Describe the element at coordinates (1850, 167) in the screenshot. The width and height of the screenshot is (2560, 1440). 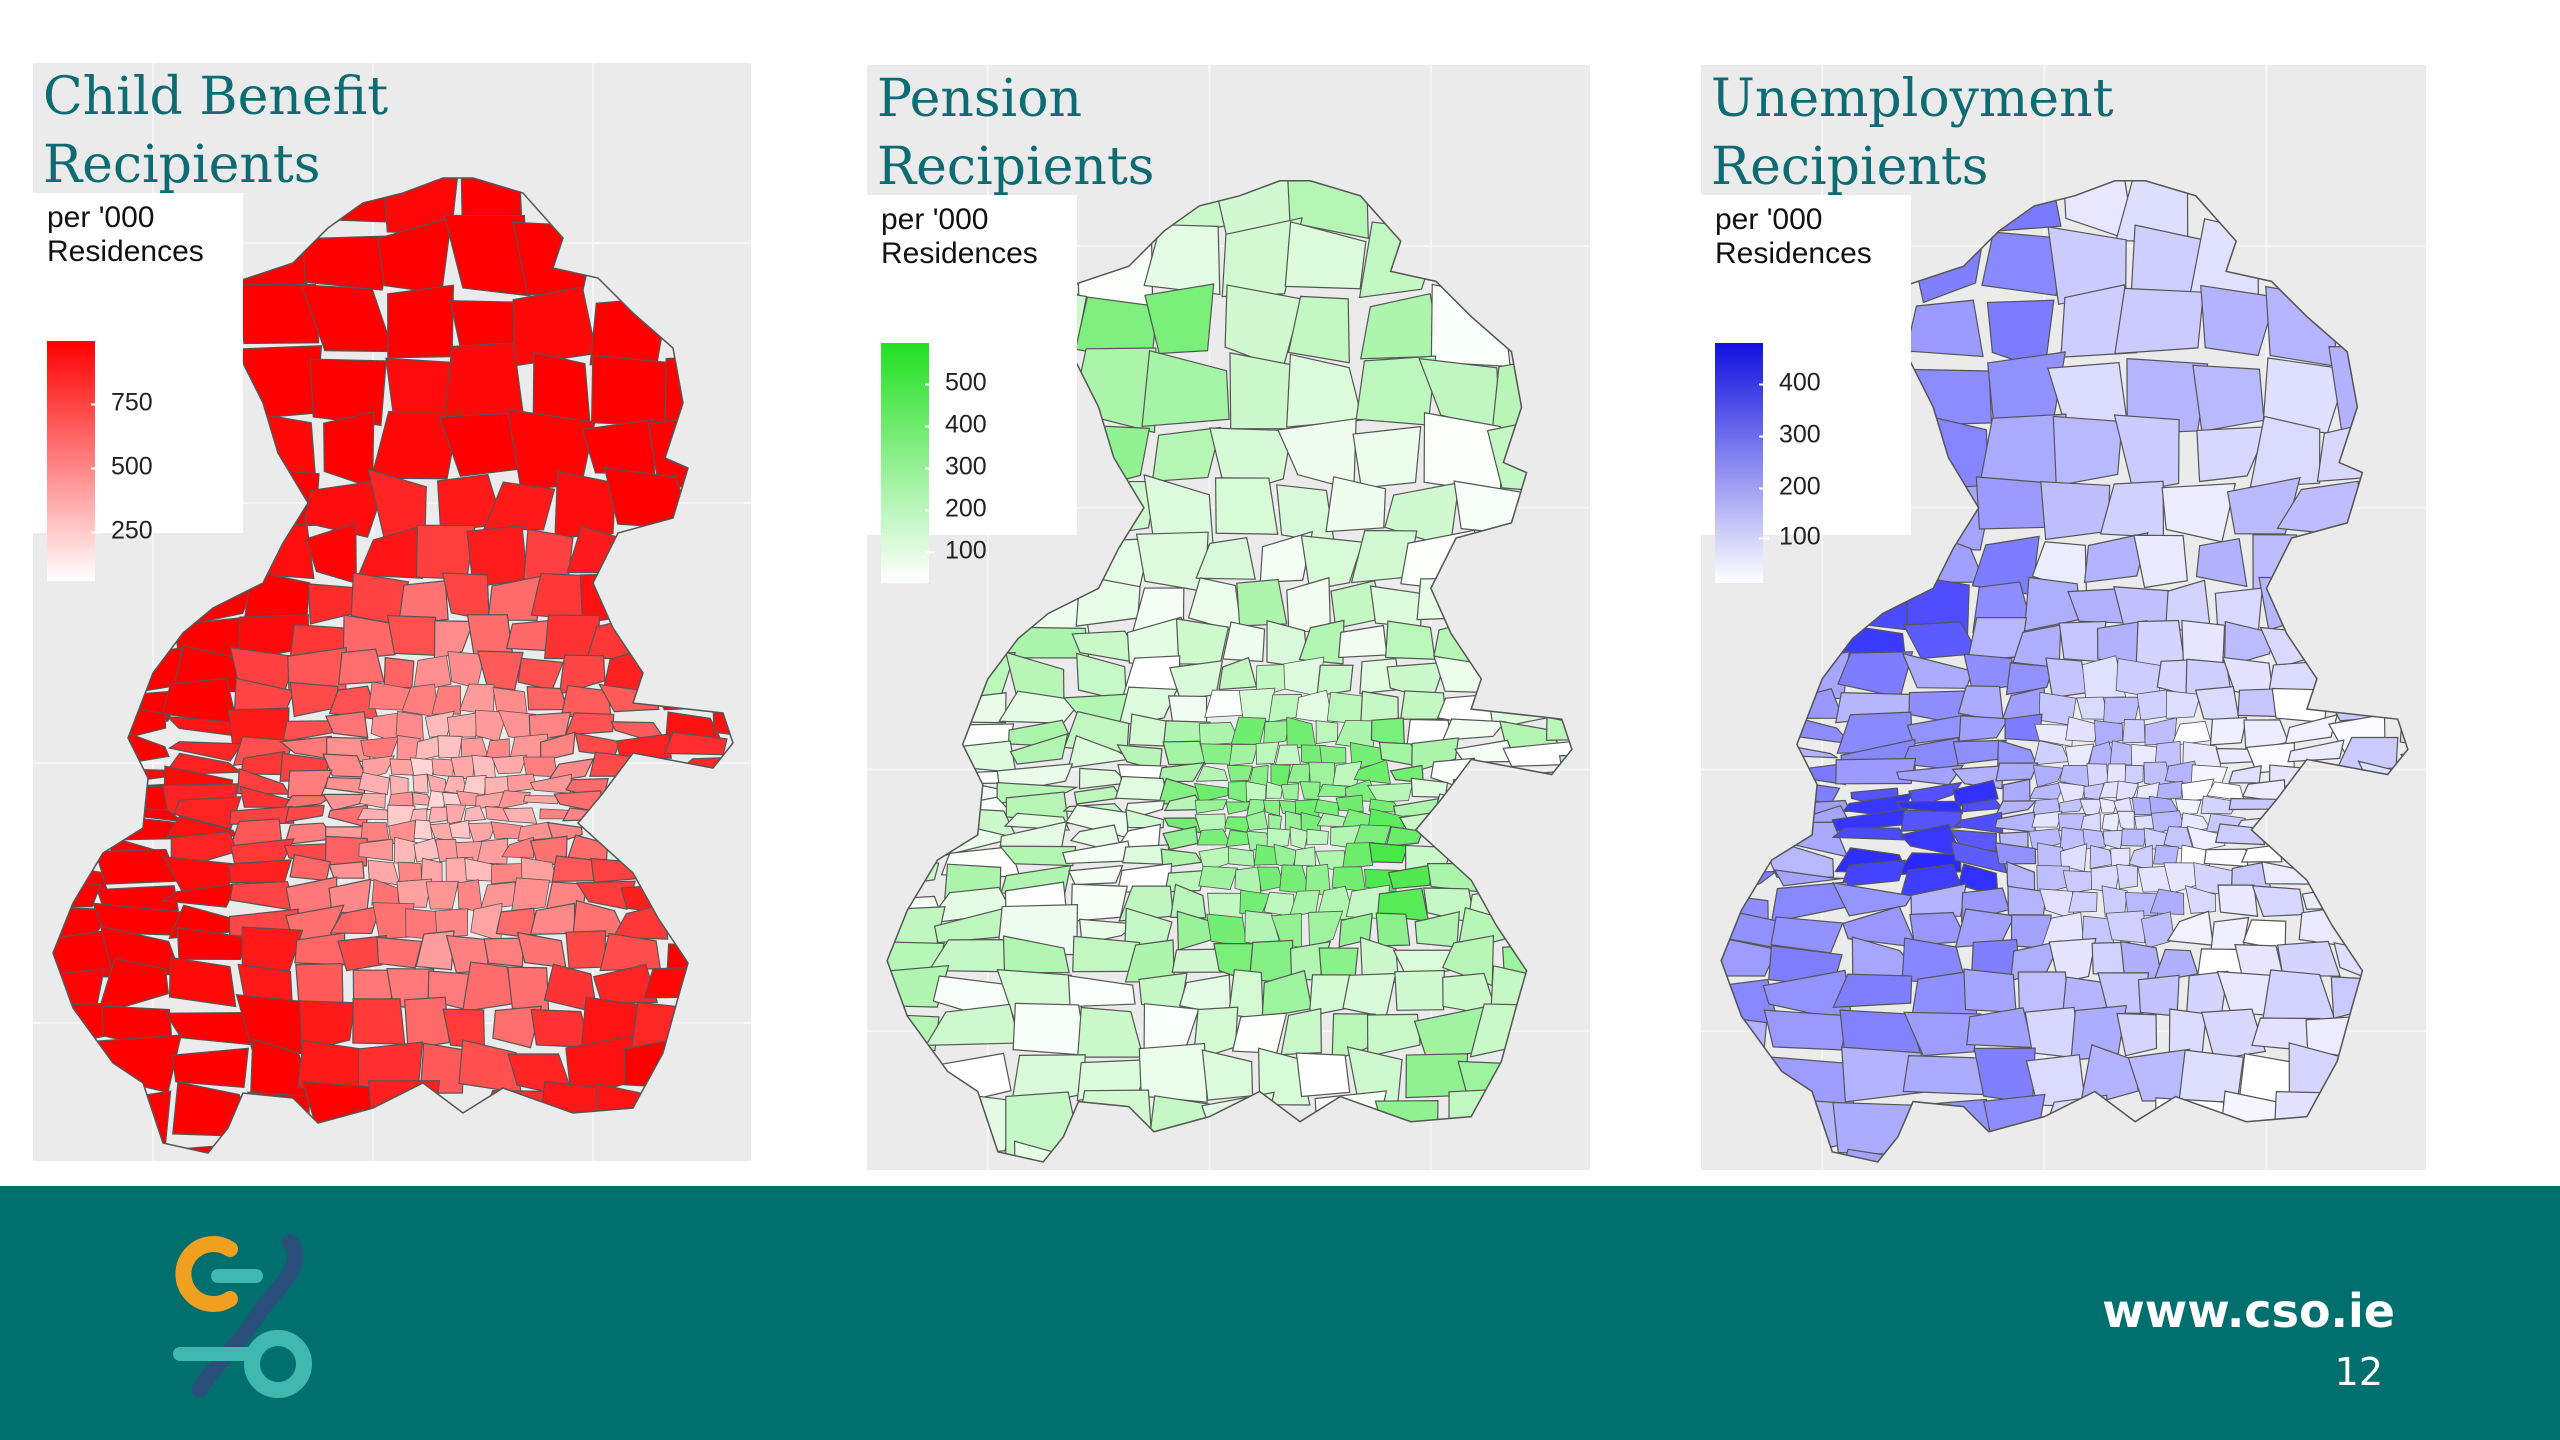
I see `map-title-line2: Recipients` at that location.